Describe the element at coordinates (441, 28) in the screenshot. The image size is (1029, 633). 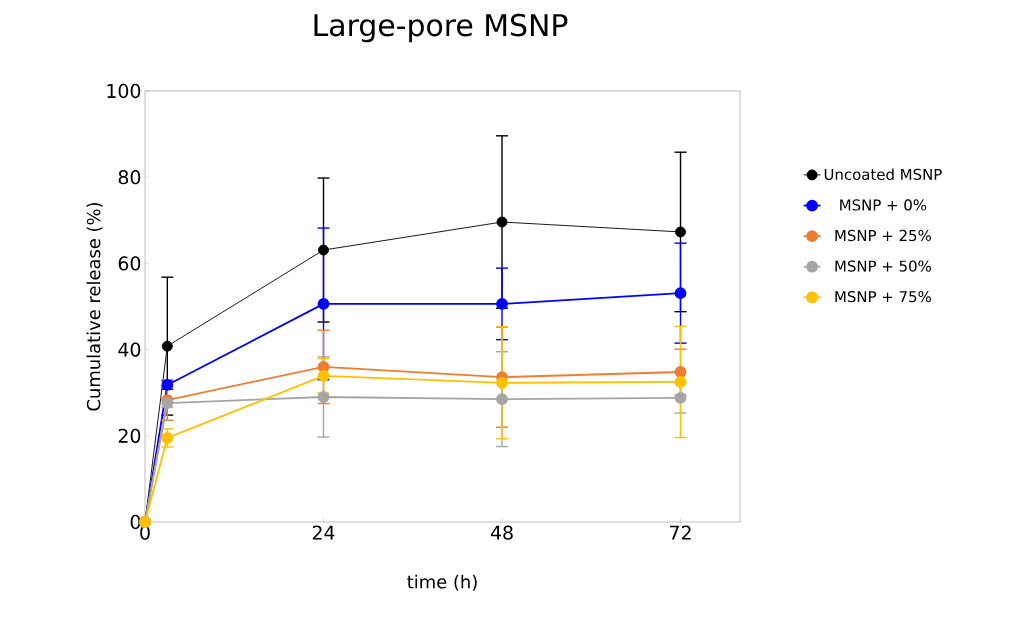
I see `chart-title: Large-pore MSNP` at that location.